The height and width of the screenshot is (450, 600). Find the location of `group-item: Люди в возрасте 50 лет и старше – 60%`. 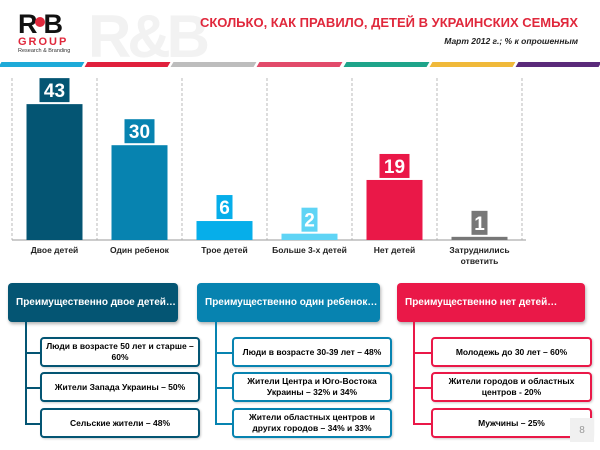

group-item: Люди в возрасте 50 лет и старше – 60% is located at coordinates (120, 352).